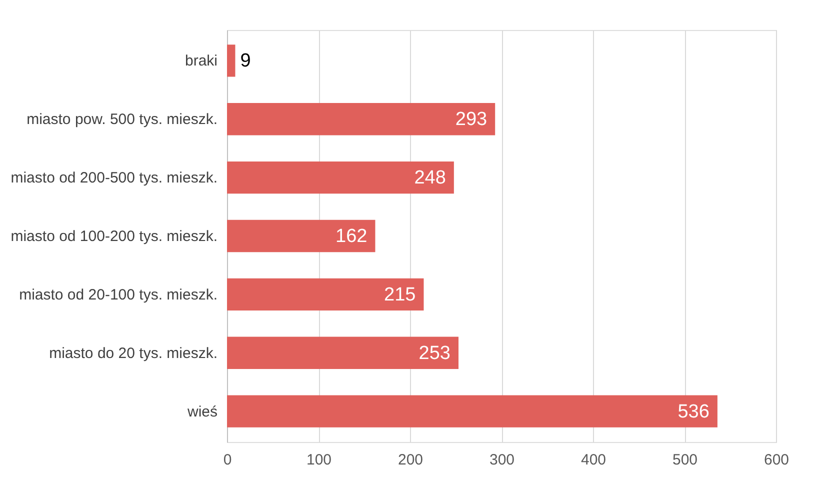  What do you see at coordinates (471, 119) in the screenshot?
I see `data-label: 293` at bounding box center [471, 119].